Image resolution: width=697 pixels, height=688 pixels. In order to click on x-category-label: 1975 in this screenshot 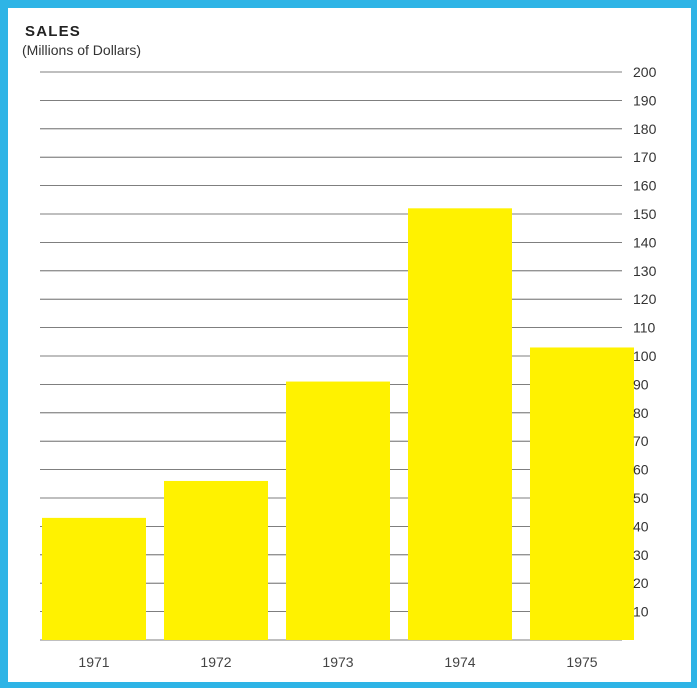, I will do `click(581, 662)`.